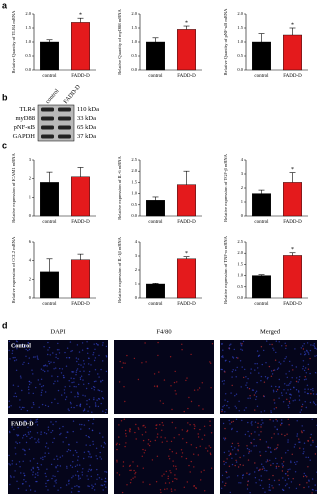 Image resolution: width=320 pixels, height=500 pixels. I want to click on y-tick-label: 1.5, so click(28, 27).